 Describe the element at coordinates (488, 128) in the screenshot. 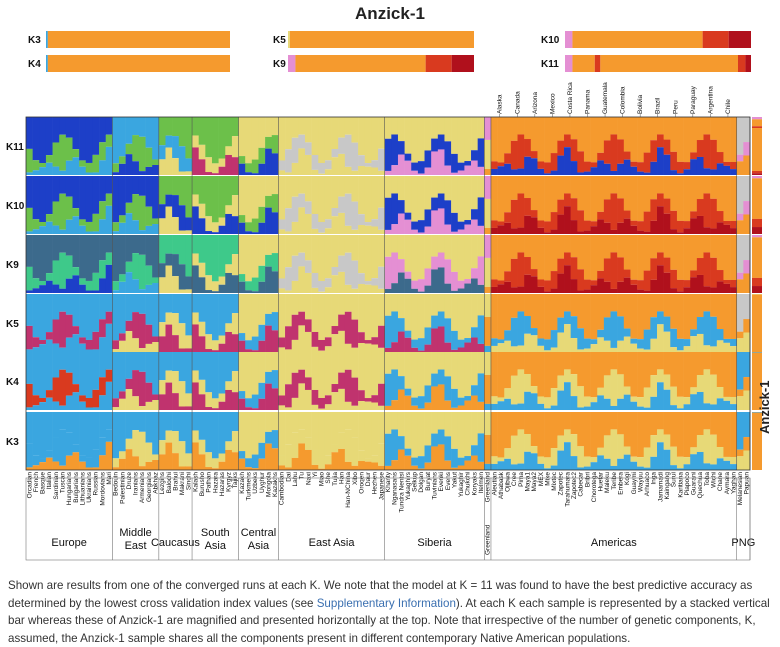

I see `bar-K11-Greenland-comp0` at that location.